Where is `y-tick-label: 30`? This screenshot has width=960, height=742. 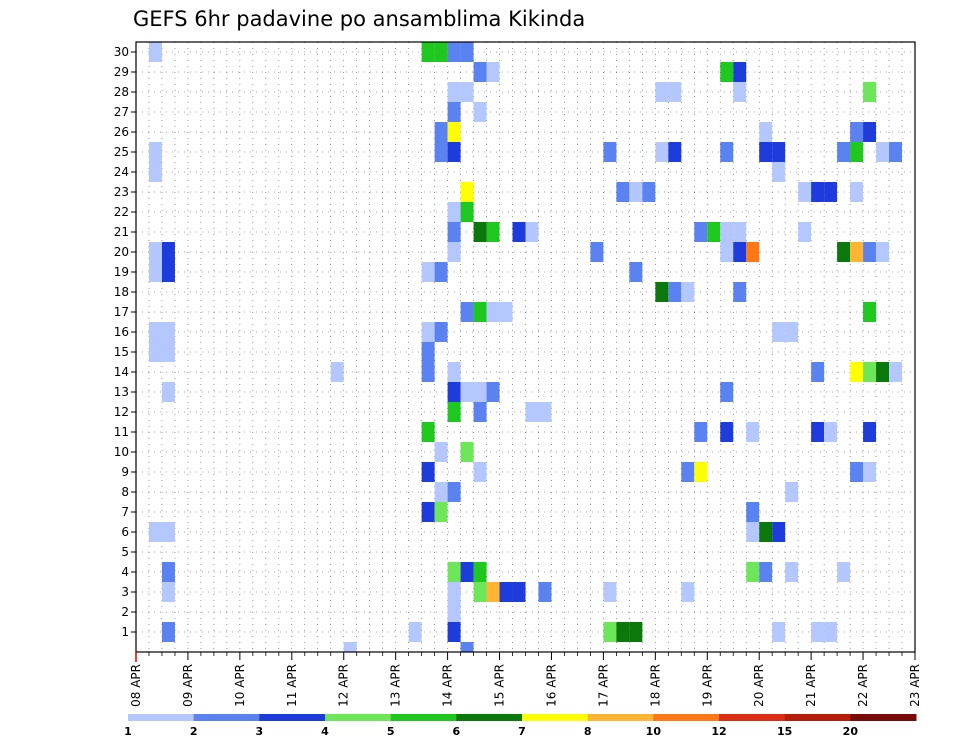
y-tick-label: 30 is located at coordinates (121, 52).